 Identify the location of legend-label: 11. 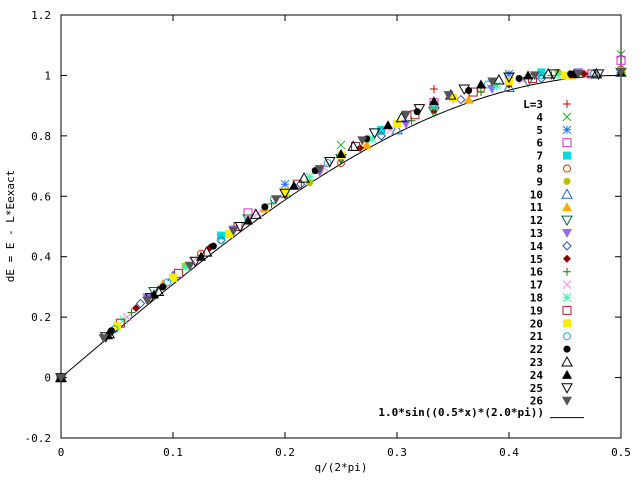
(537, 207).